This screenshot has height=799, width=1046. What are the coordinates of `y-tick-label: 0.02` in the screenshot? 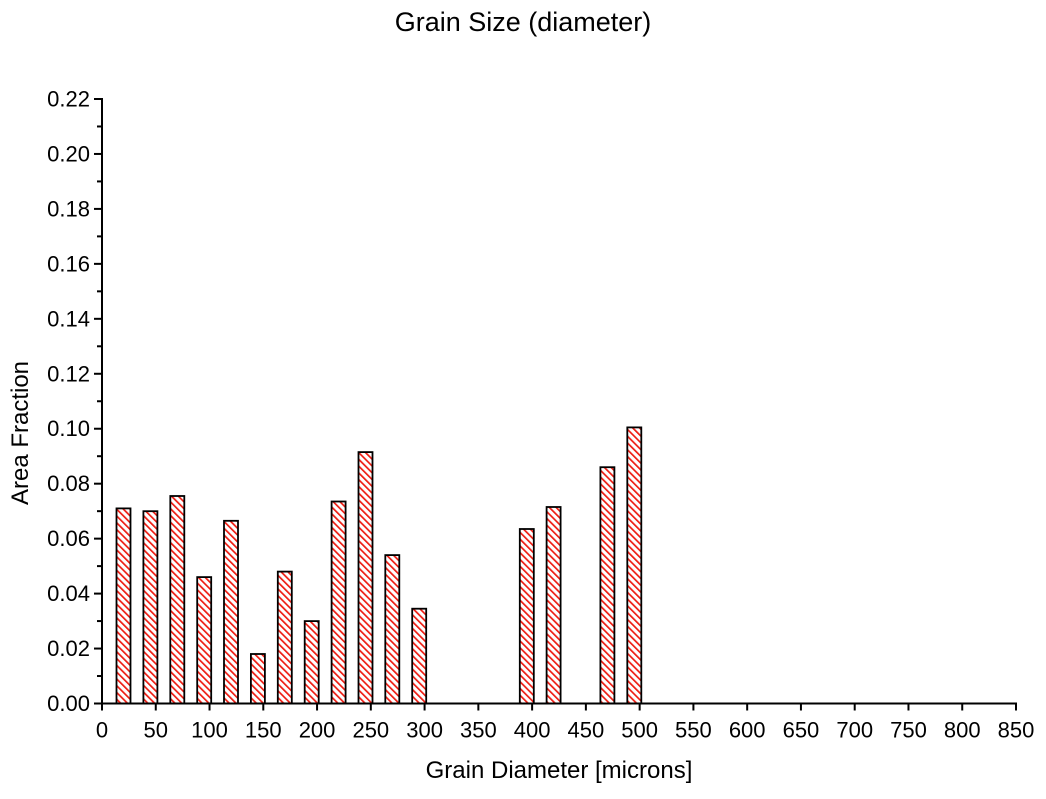 It's located at (68, 648).